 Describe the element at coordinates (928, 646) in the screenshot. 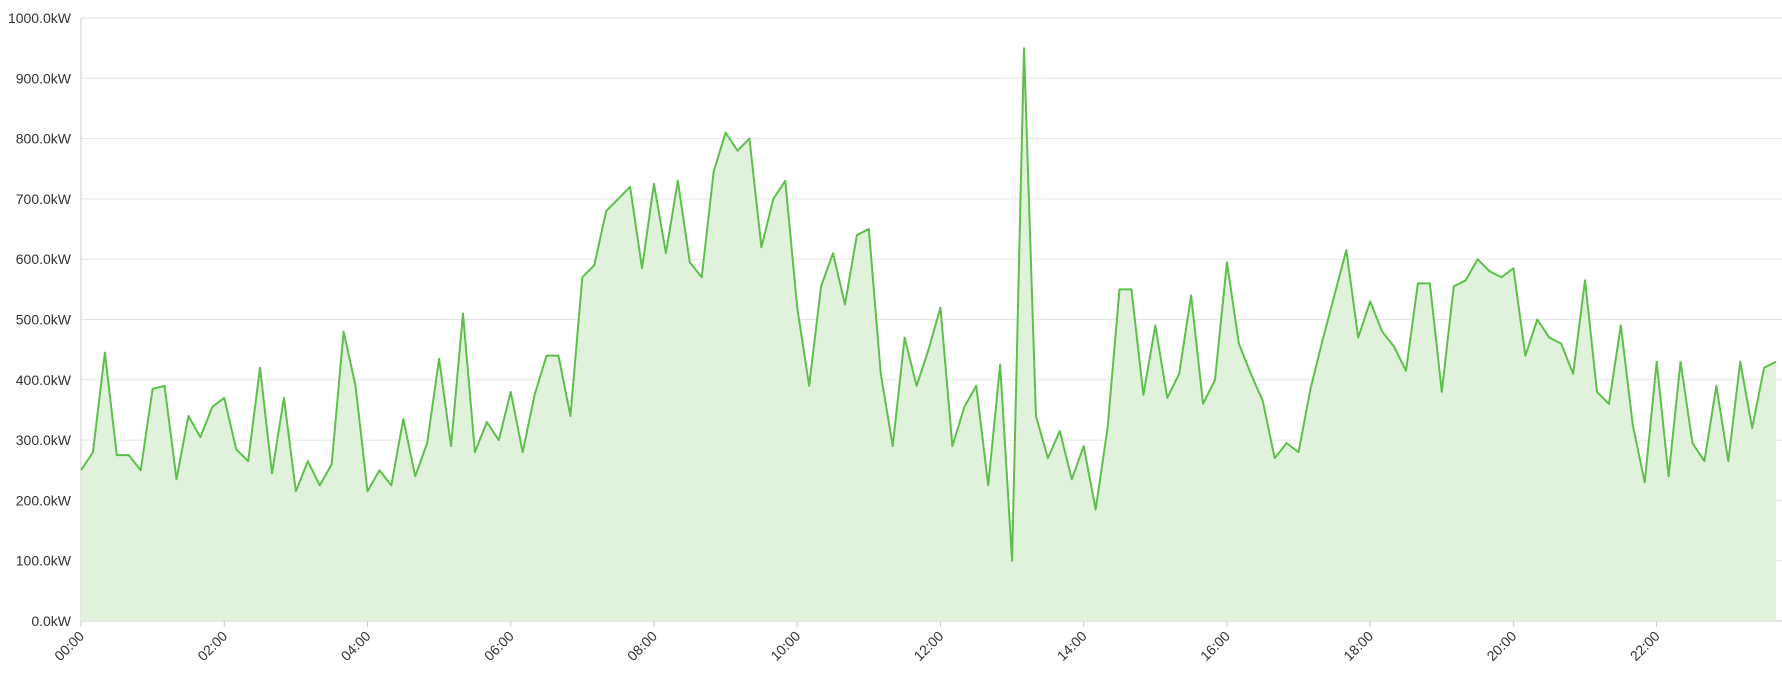

I see `x-tick-label: 12:00` at that location.